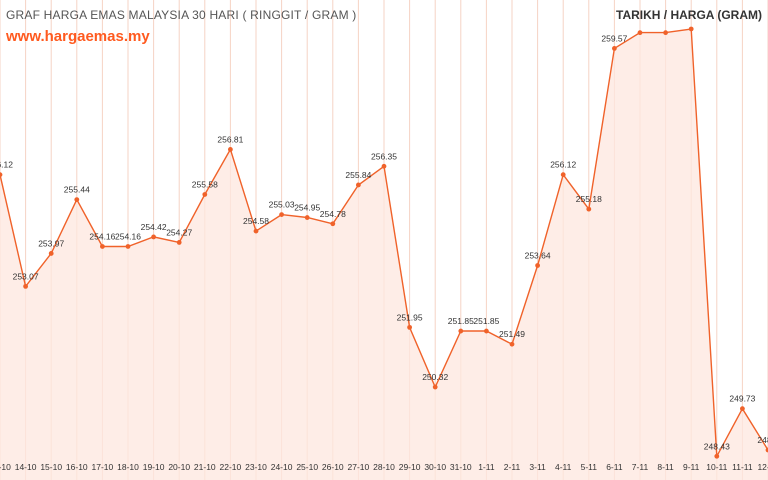 The width and height of the screenshot is (768, 480). Describe the element at coordinates (742, 467) in the screenshot. I see `x-tick-label: 11-11` at that location.